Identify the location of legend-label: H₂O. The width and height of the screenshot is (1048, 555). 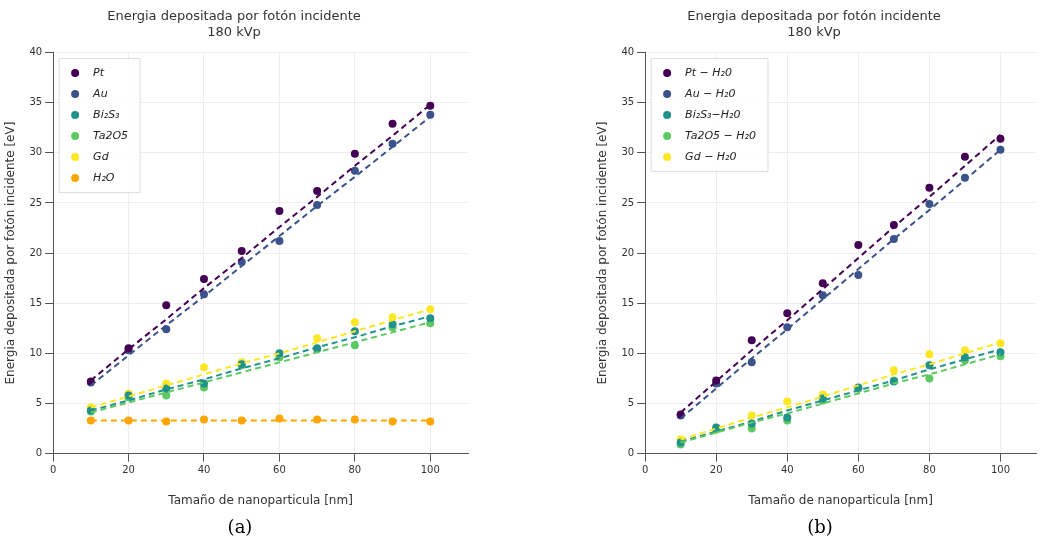
(104, 177).